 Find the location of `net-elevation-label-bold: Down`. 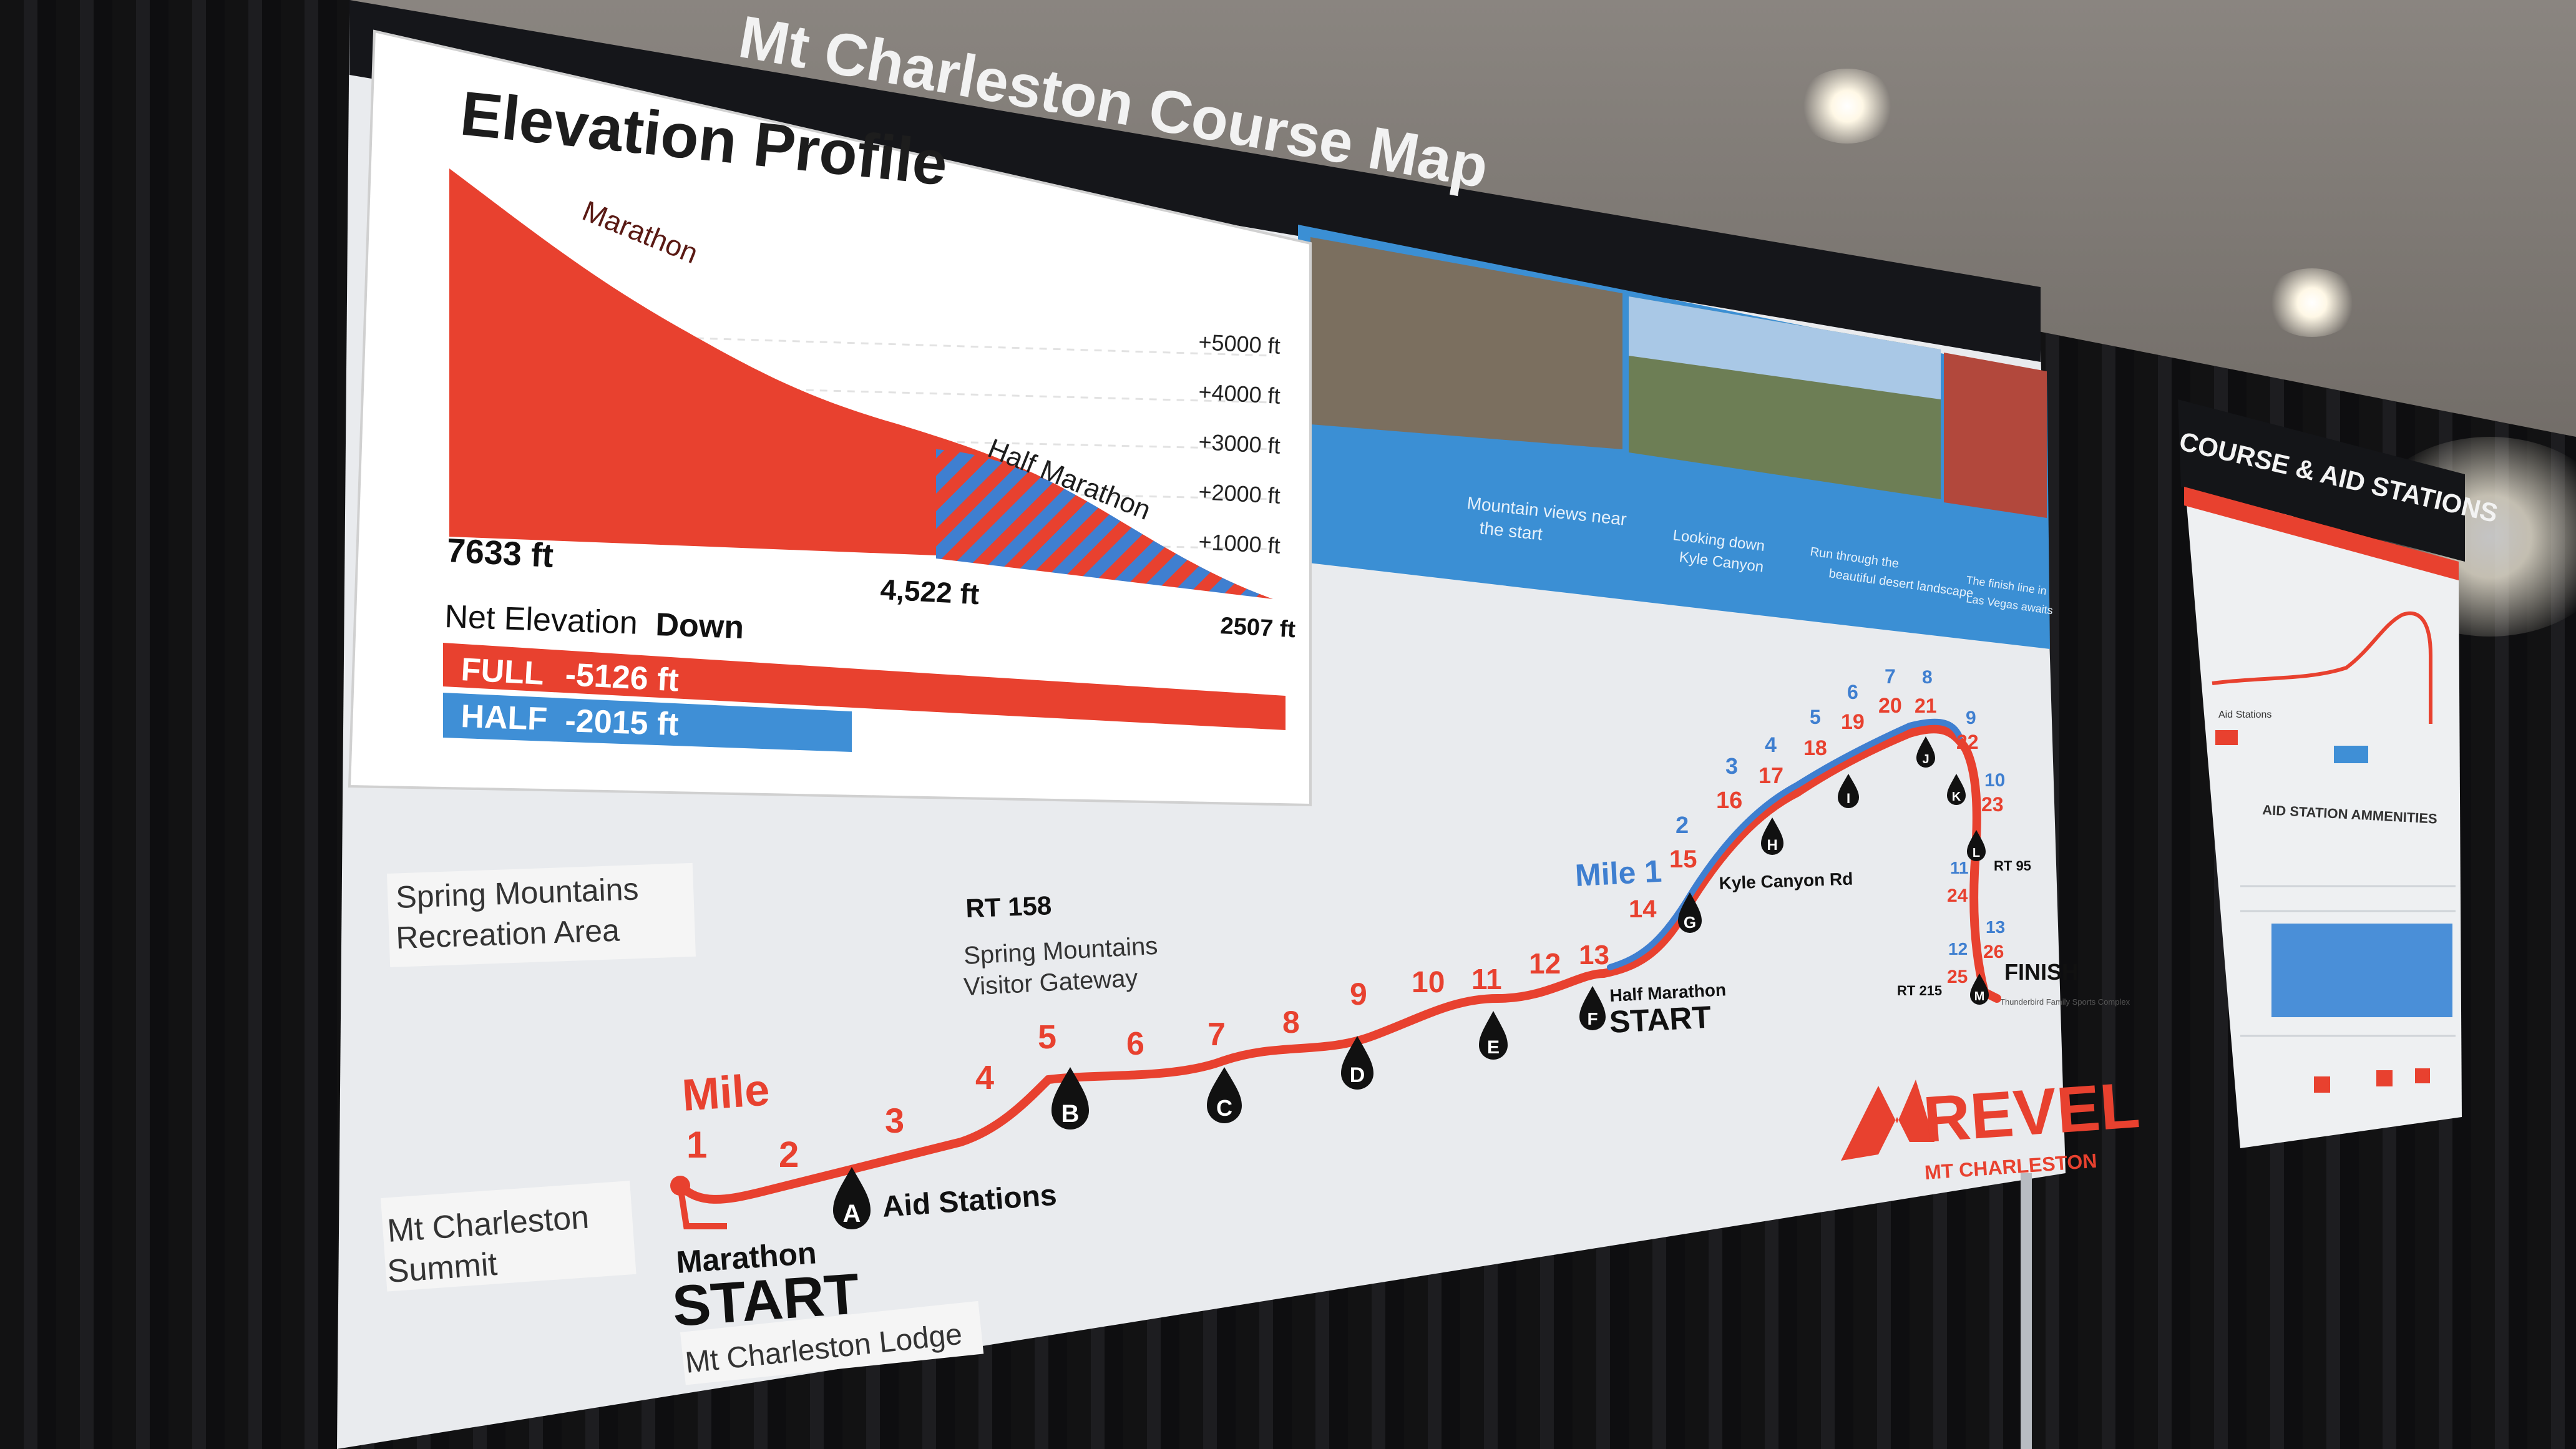

net-elevation-label-bold: Down is located at coordinates (699, 626).